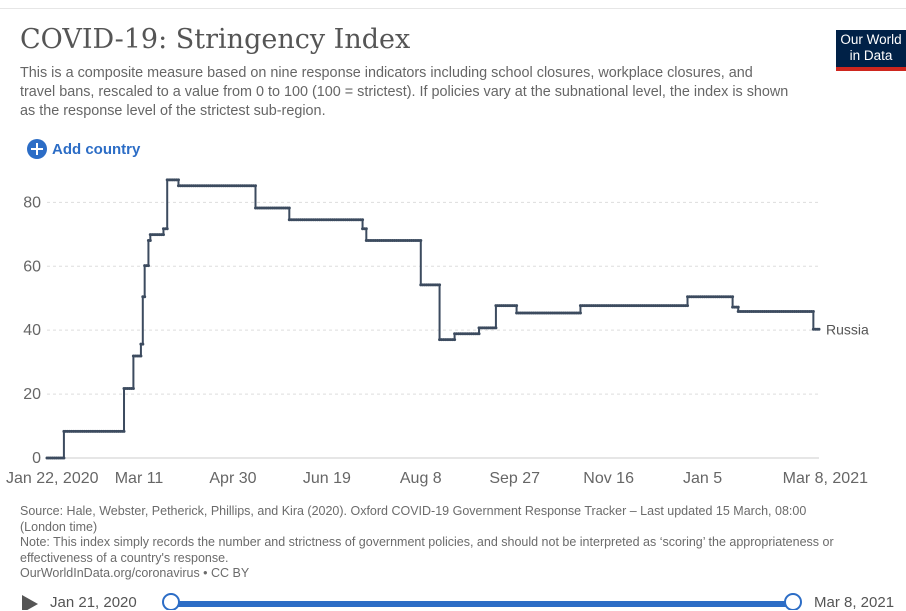 This screenshot has height=611, width=906. I want to click on timeline-control: Jan 21, 2020 Mar 8, 2021, so click(453, 600).